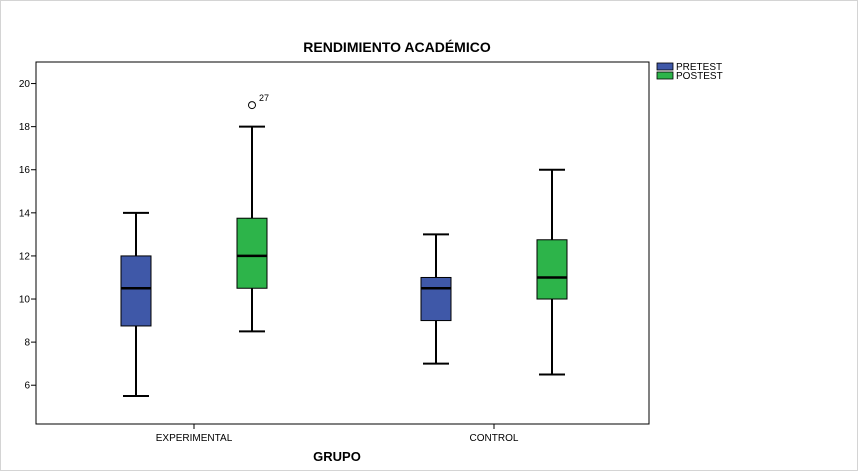  I want to click on box-pretest-control, so click(436, 299).